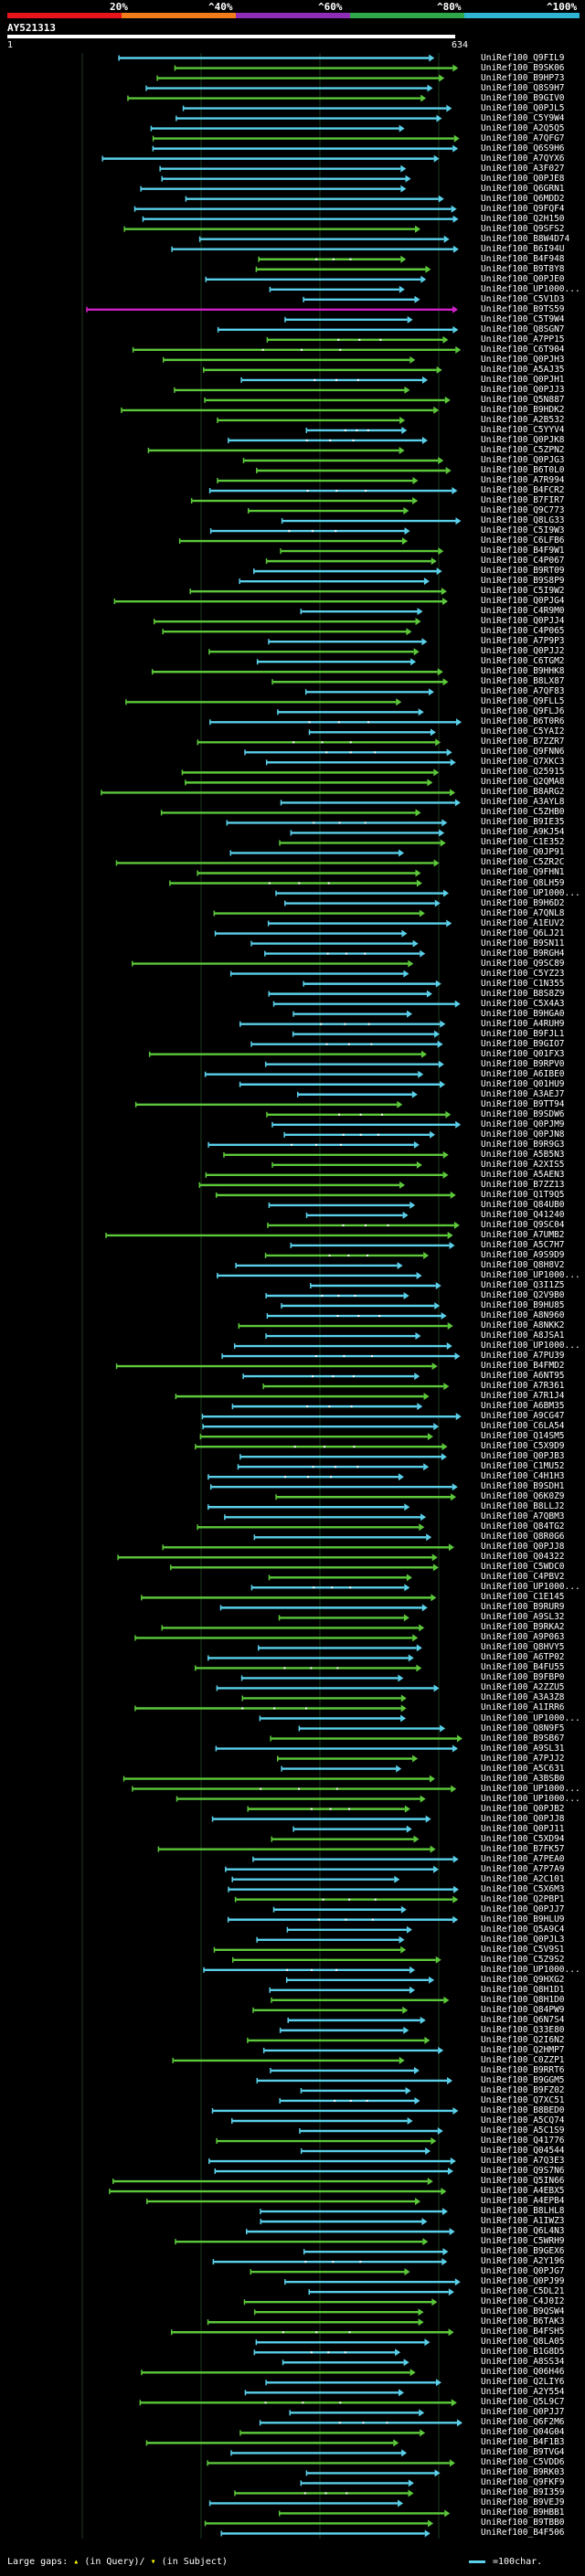 This screenshot has height=2576, width=585. Describe the element at coordinates (523, 912) in the screenshot. I see `hit-label: UniRef100_A7QNL8` at that location.